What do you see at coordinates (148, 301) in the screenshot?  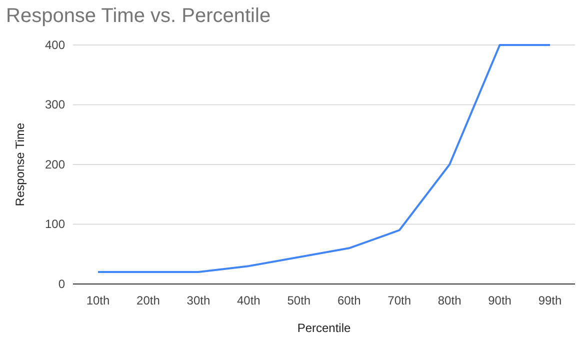 I see `x-tick-label: 20th` at bounding box center [148, 301].